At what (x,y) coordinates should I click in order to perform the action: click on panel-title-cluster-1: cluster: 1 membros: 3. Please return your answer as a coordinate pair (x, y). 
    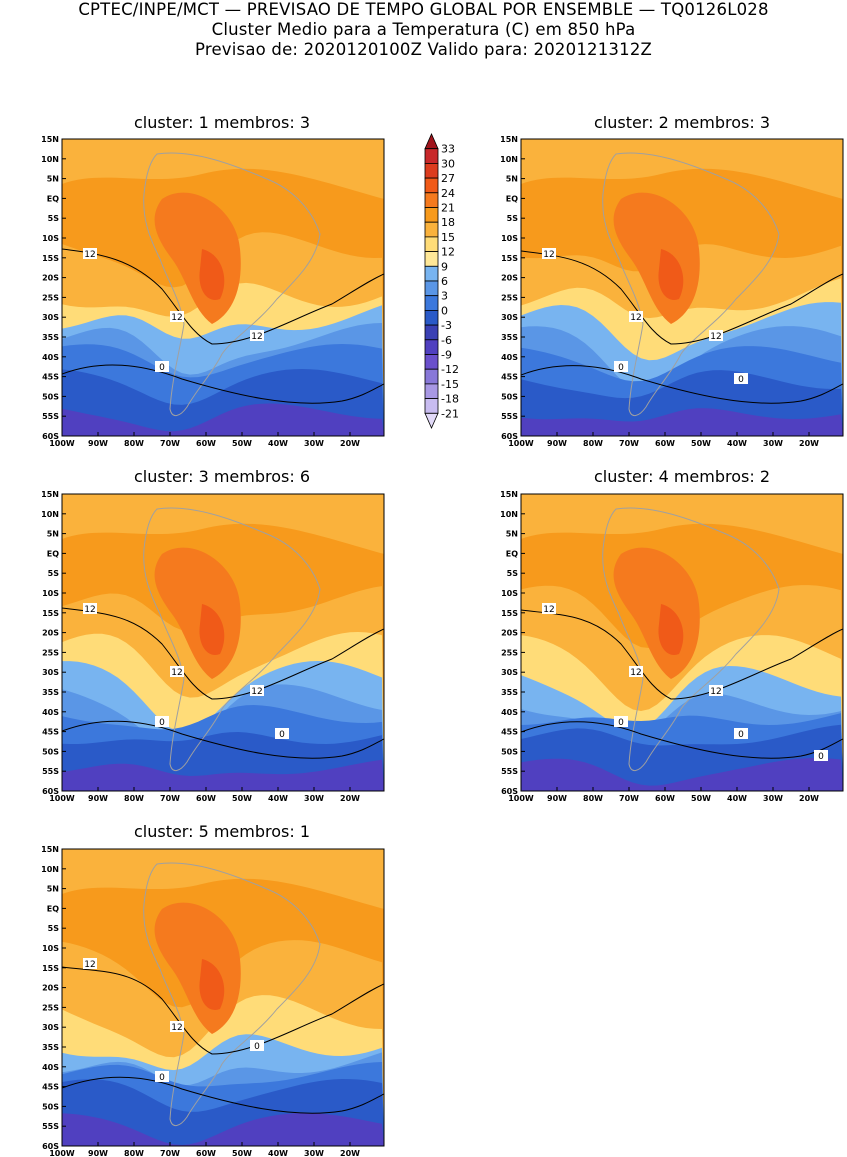
    Looking at the image, I should click on (222, 122).